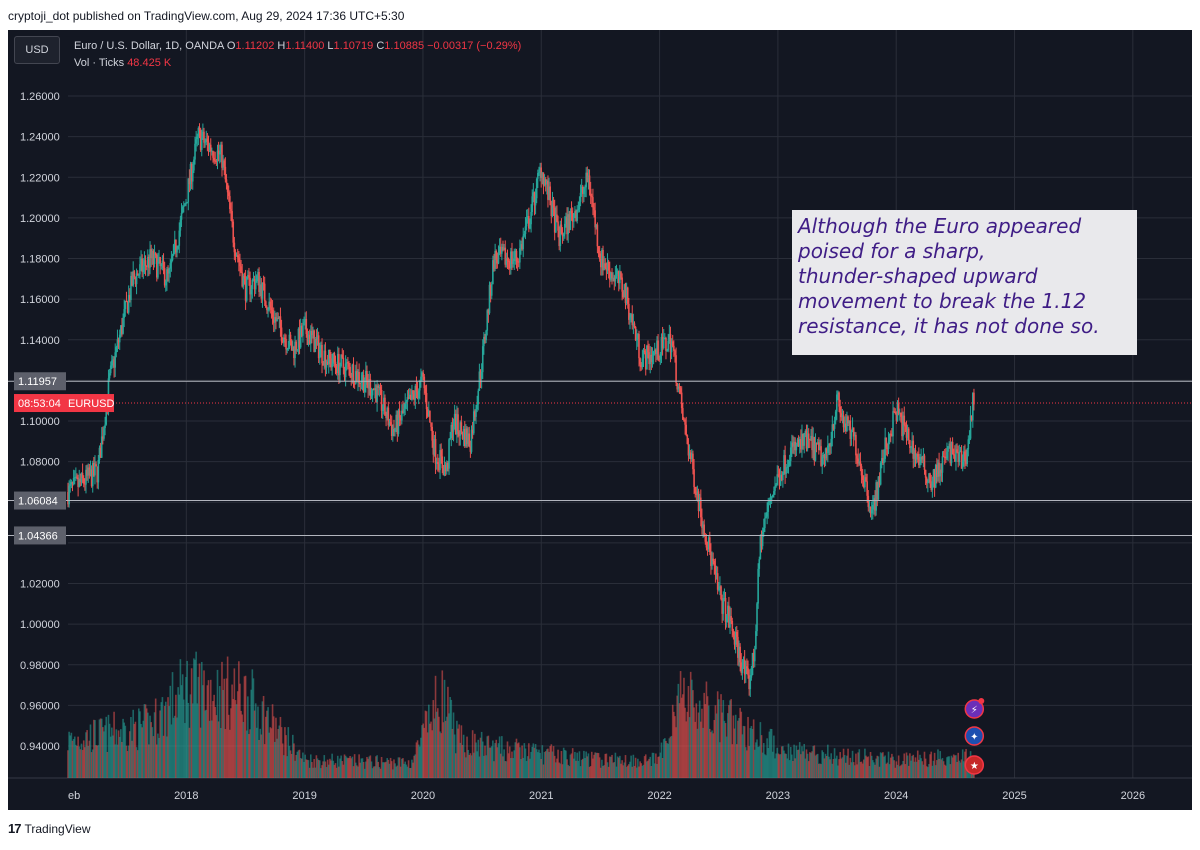 This screenshot has width=1200, height=850. Describe the element at coordinates (99, 63) in the screenshot. I see `volume-label: Vol · Ticks` at that location.